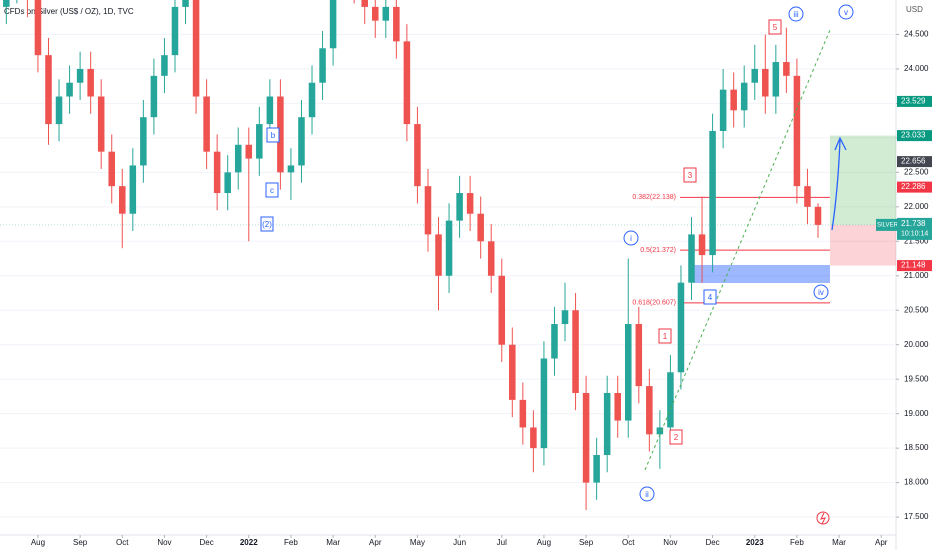  I want to click on wave-label: c, so click(272, 190).